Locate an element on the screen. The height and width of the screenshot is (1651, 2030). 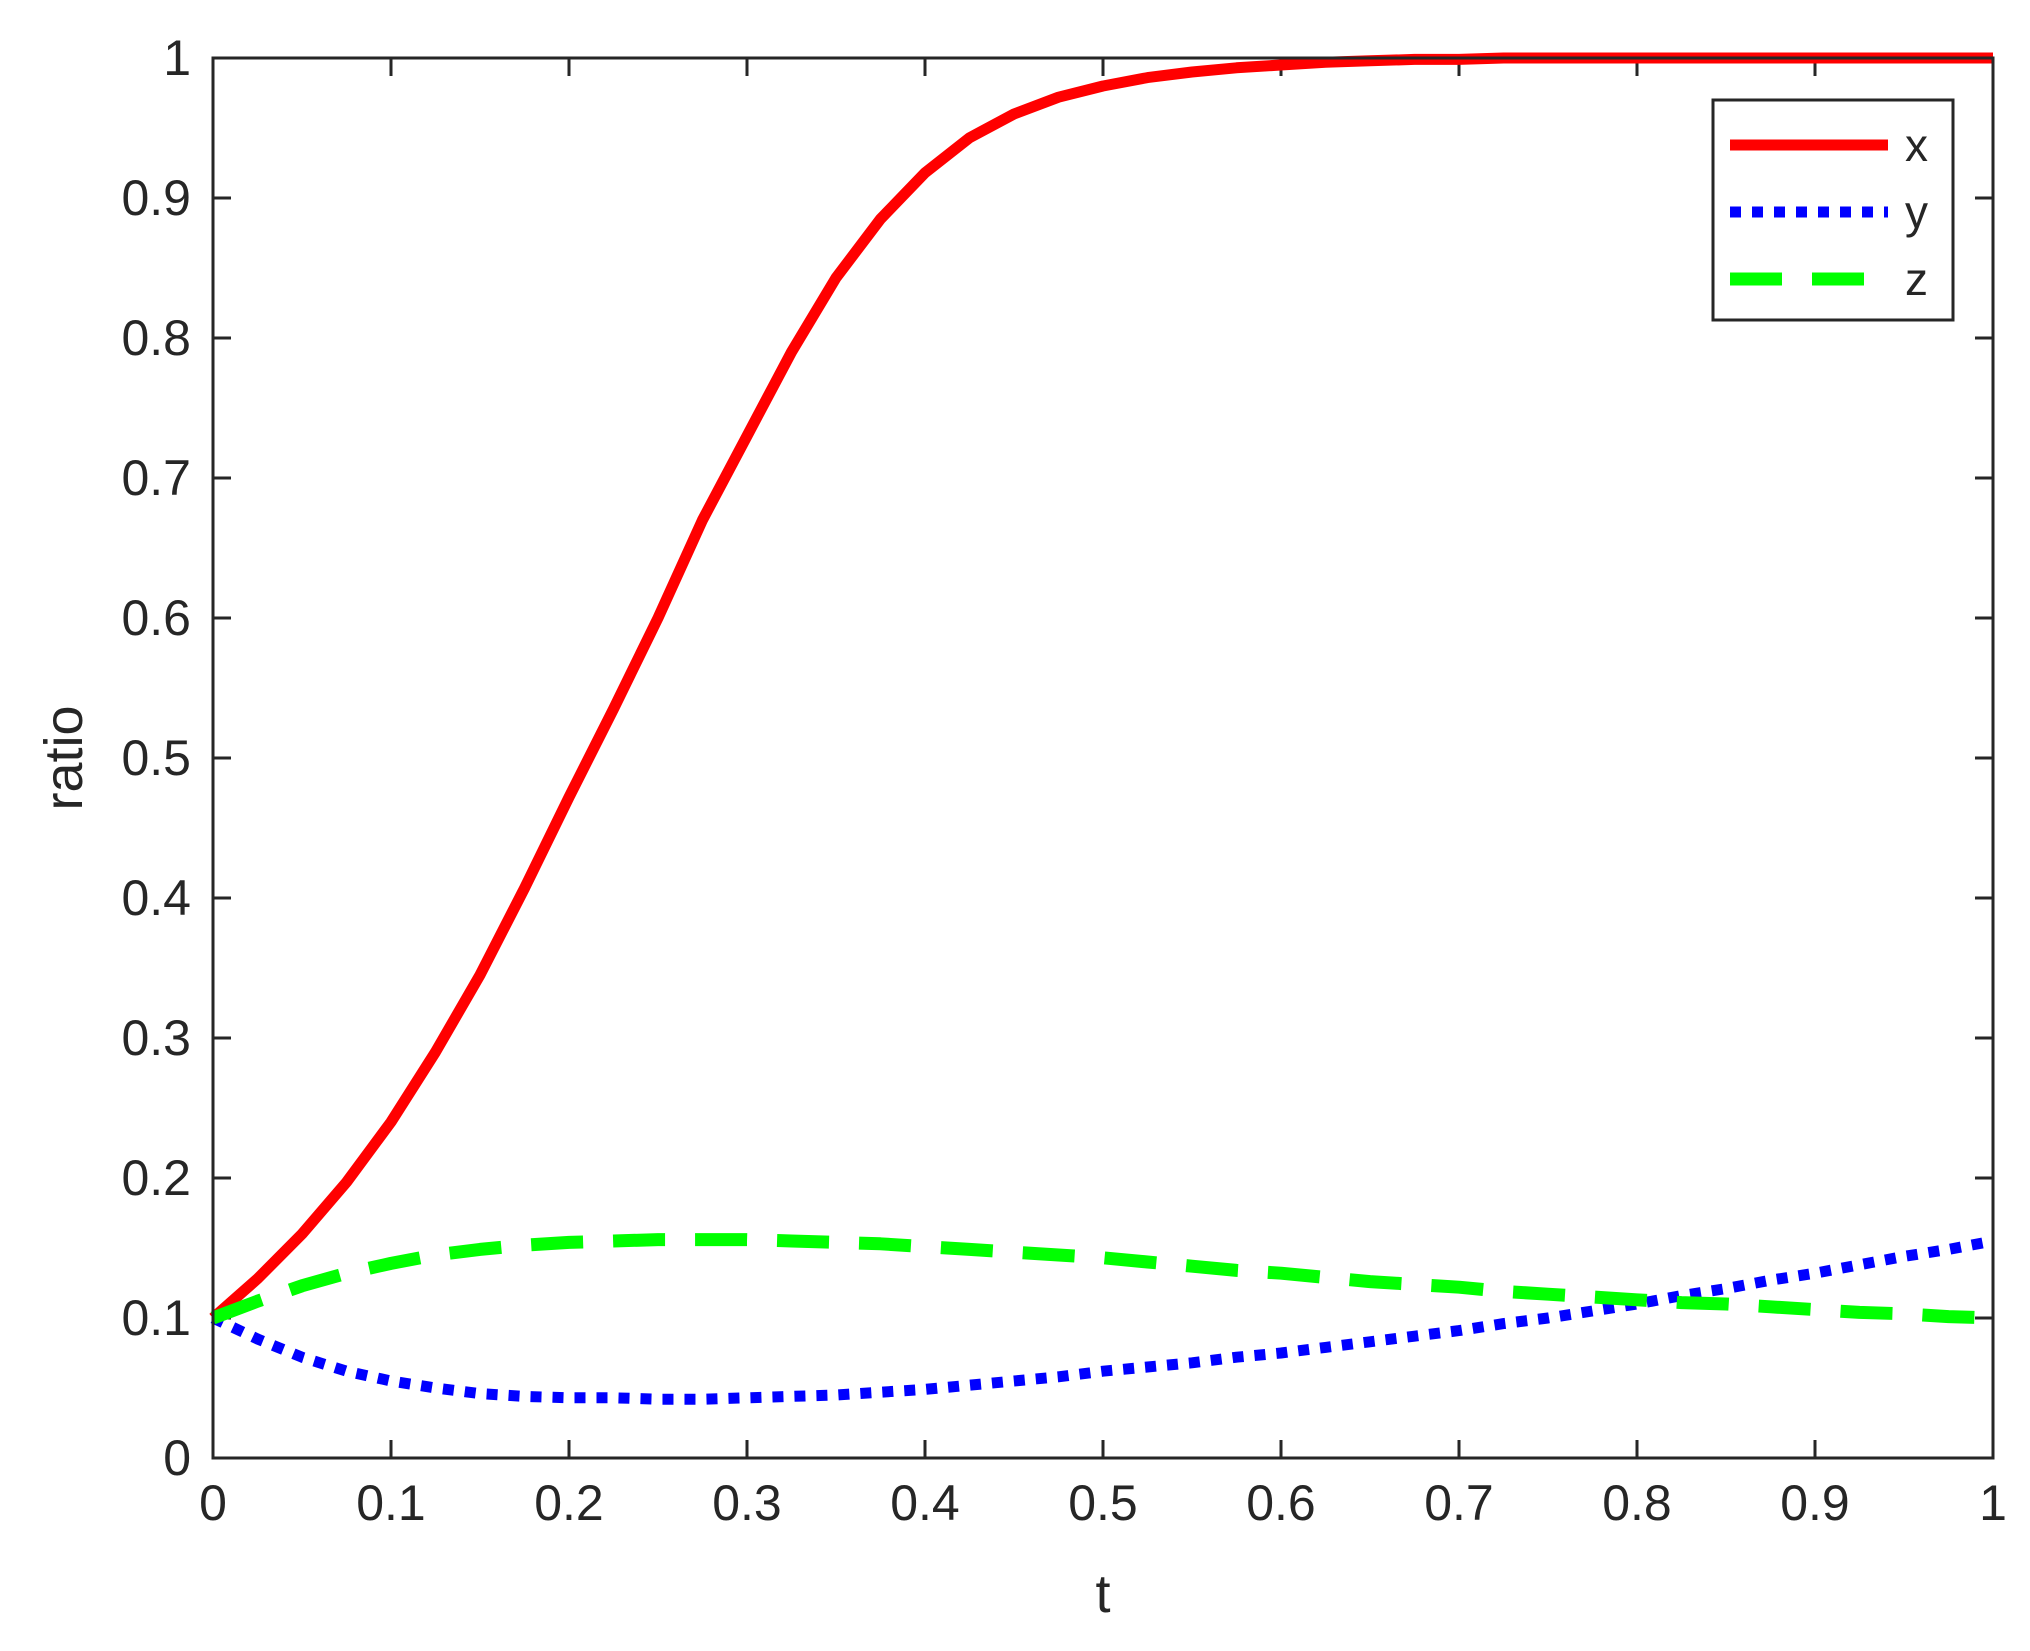
y-tick-label: 0.6 is located at coordinates (156, 618).